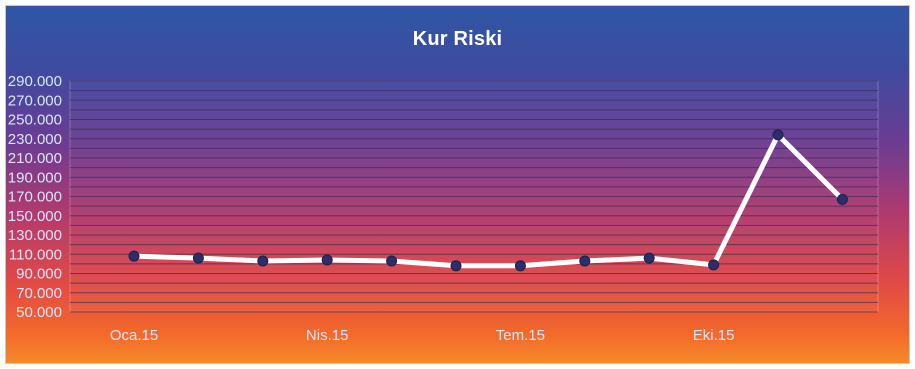  What do you see at coordinates (39, 293) in the screenshot?
I see `y-tick-label: 70.000` at bounding box center [39, 293].